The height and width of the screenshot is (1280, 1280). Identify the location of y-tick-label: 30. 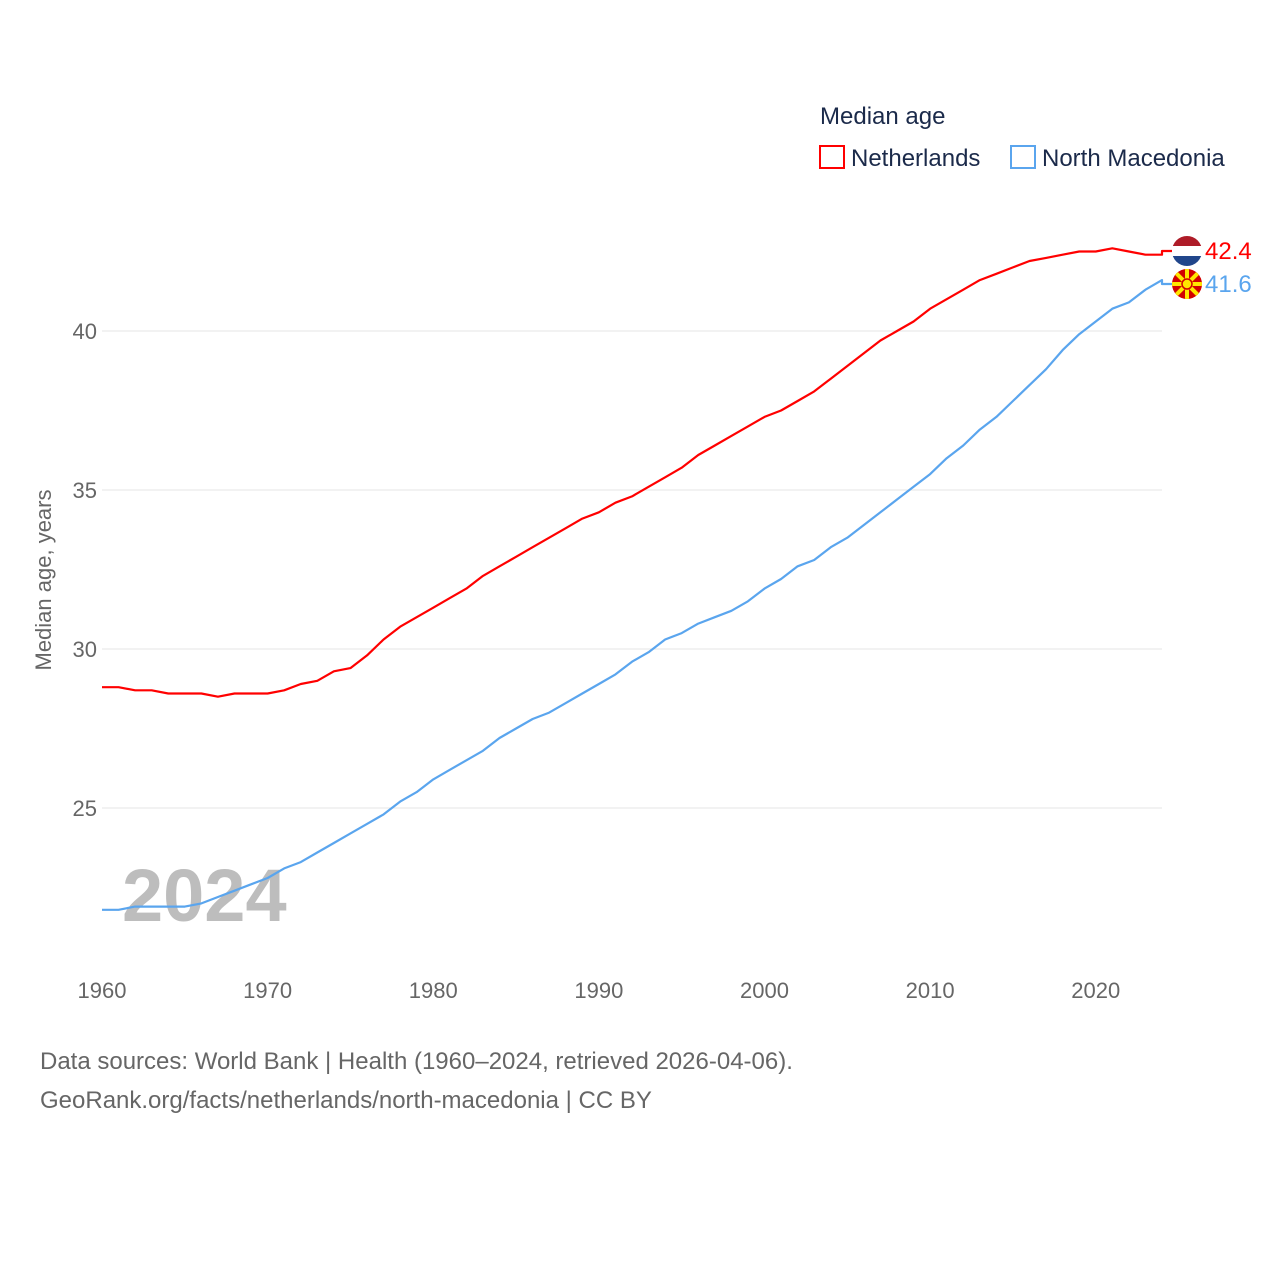
(85, 649).